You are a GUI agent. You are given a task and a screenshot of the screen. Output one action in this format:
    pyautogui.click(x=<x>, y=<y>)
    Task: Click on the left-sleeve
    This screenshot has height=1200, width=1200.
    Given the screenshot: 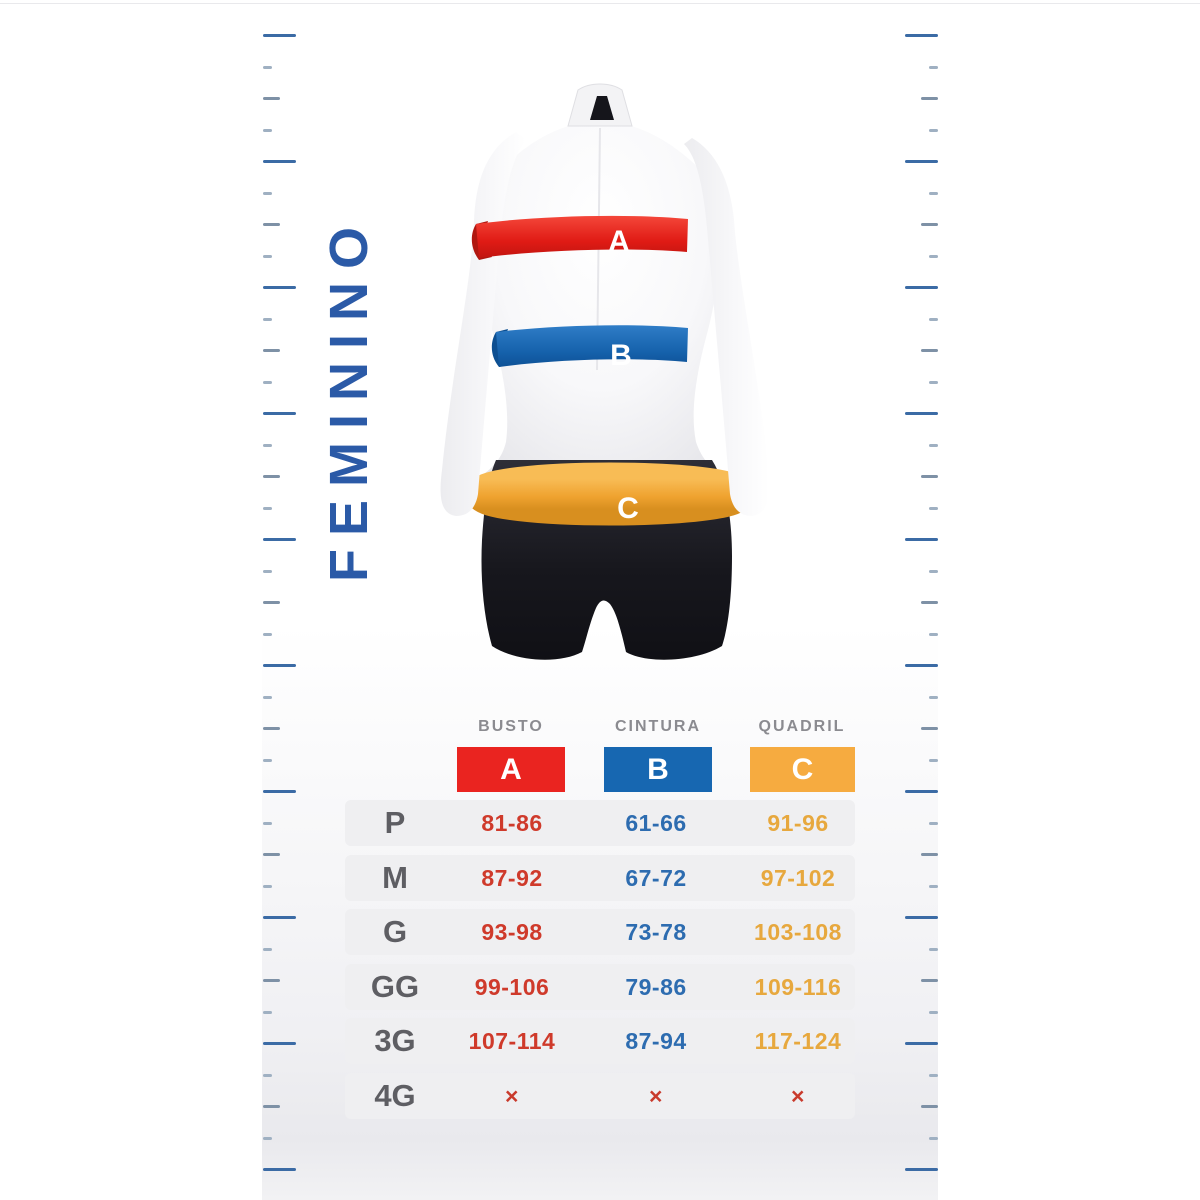 What is the action you would take?
    pyautogui.click(x=483, y=324)
    